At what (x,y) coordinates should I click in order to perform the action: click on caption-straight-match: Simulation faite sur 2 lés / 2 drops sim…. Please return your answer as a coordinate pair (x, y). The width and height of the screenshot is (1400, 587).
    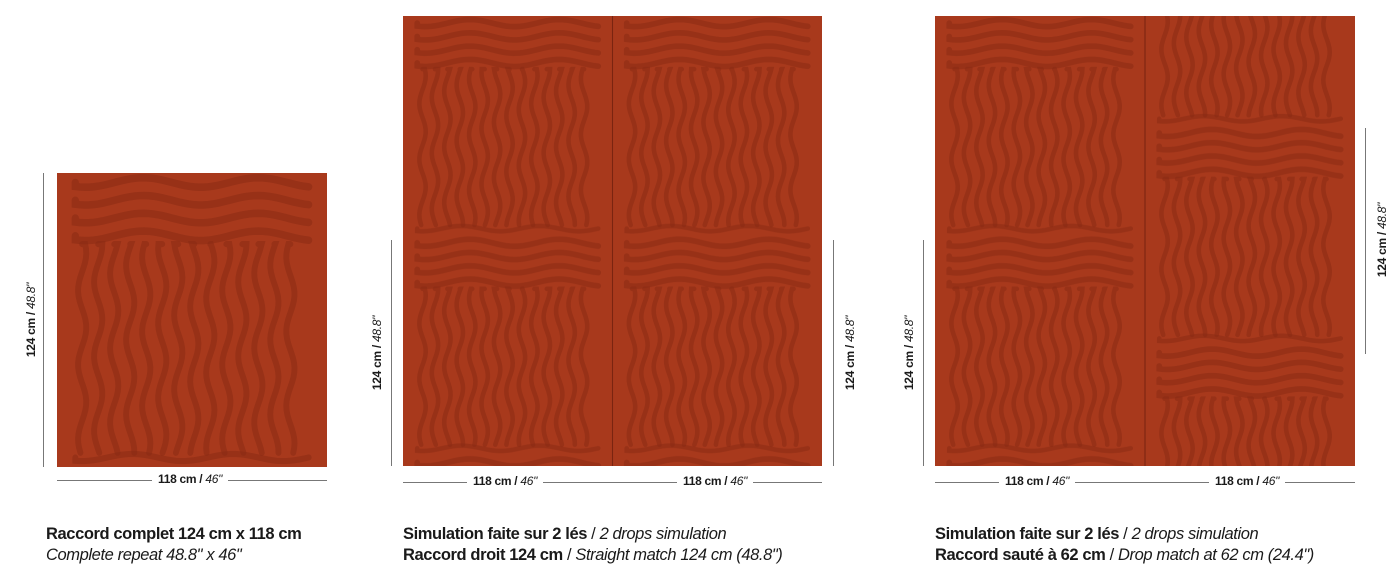
    Looking at the image, I should click on (593, 544).